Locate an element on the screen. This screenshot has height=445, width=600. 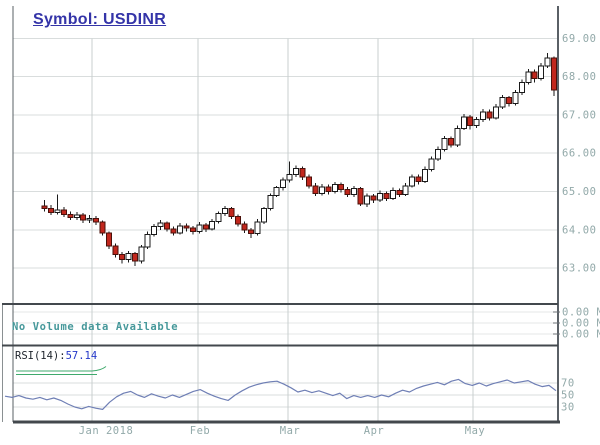
rsi-marker-line-top is located at coordinates (61, 369).